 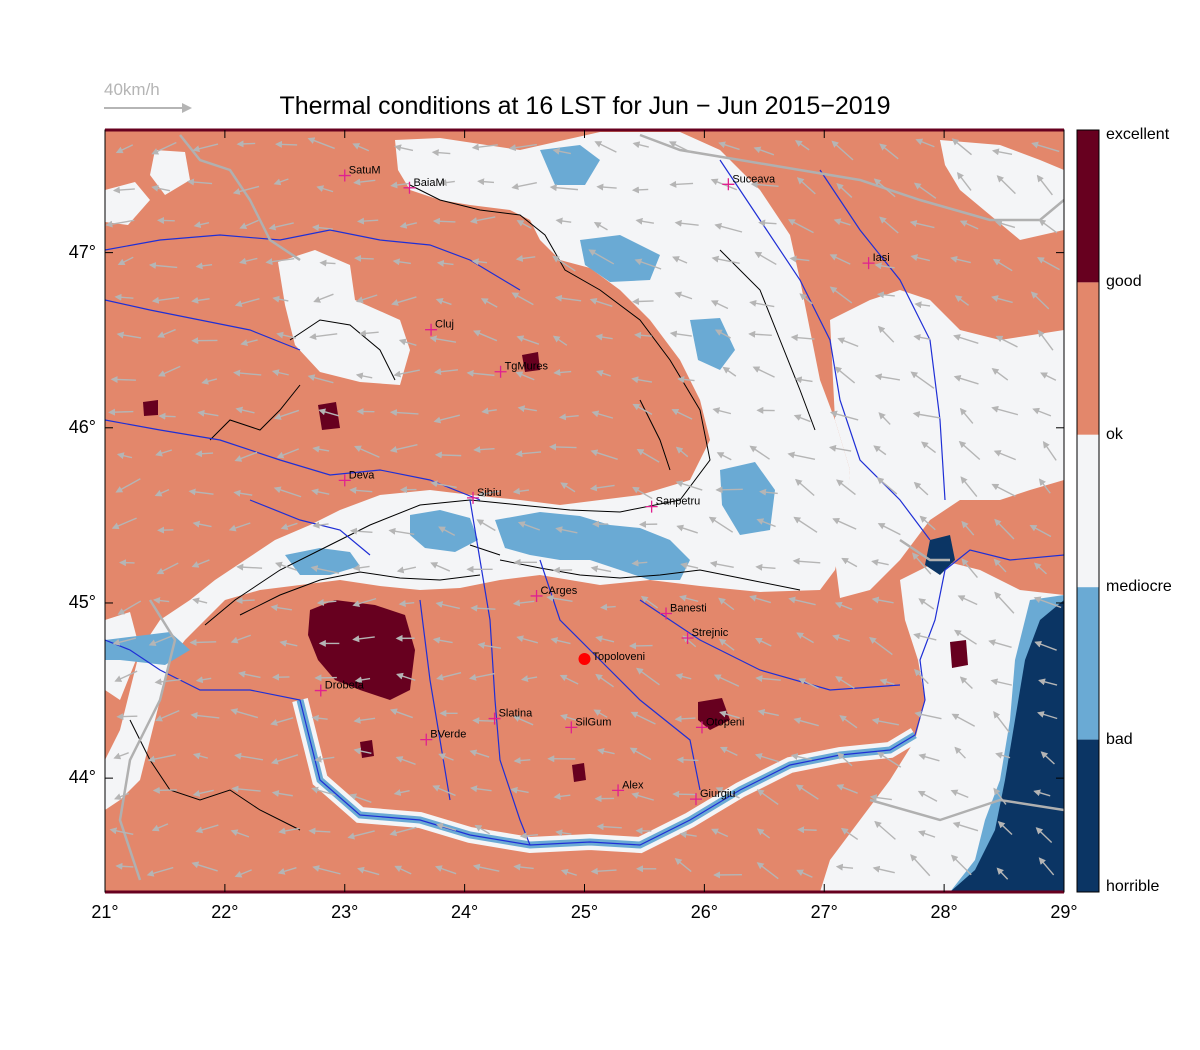 I want to click on city-marker: Strejnic, so click(x=705, y=635).